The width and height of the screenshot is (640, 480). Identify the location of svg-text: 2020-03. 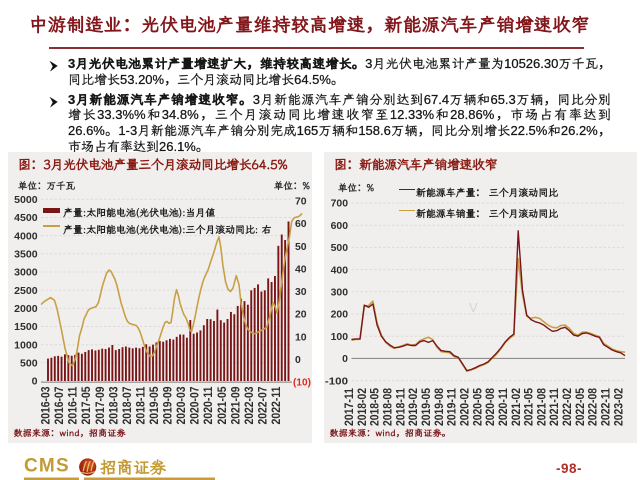
(182, 406).